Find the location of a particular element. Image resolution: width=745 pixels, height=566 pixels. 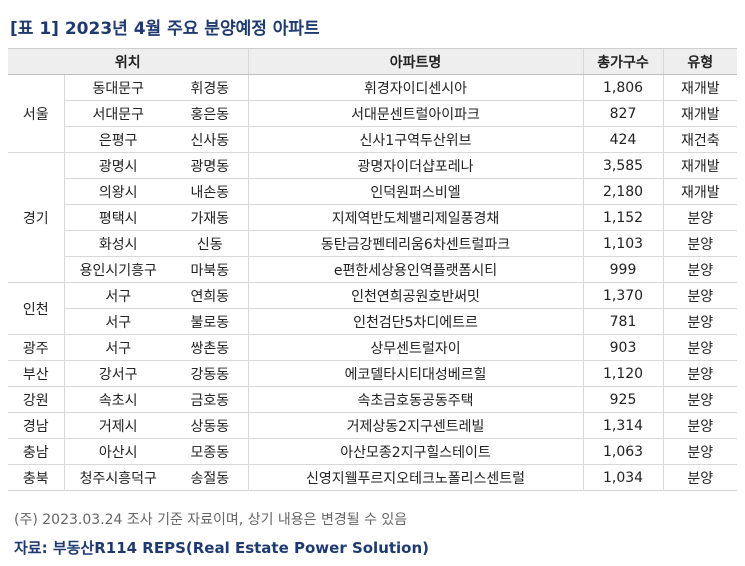

region-cell: 부산 is located at coordinates (36, 373).